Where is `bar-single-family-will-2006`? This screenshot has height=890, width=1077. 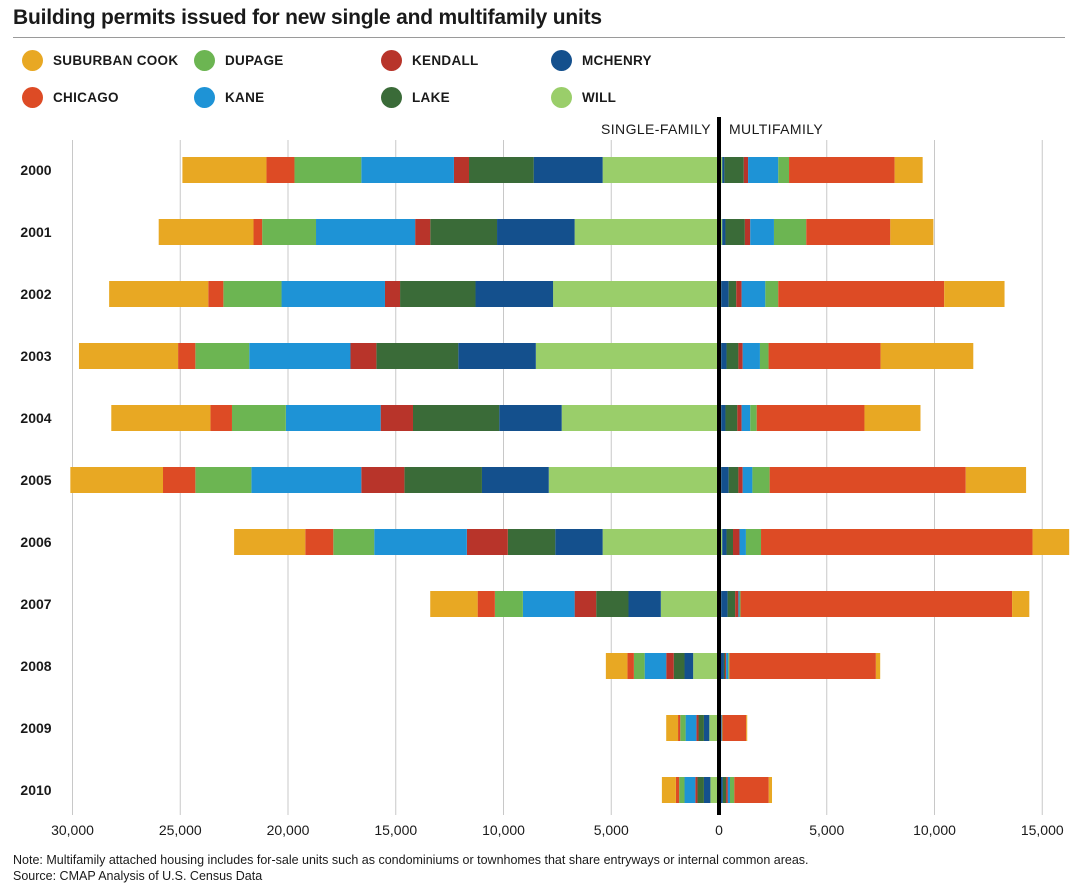 bar-single-family-will-2006 is located at coordinates (660, 542).